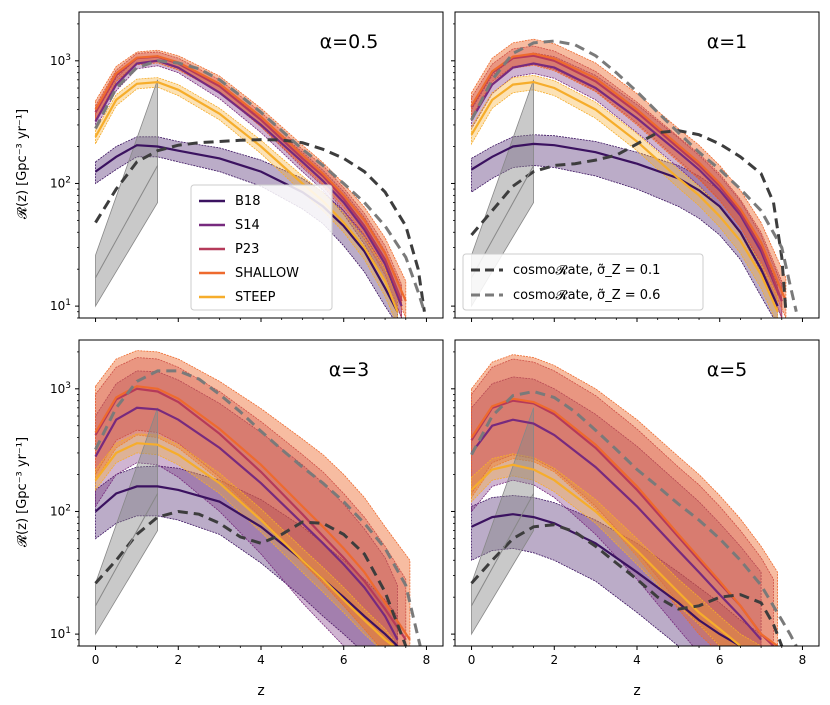  I want to click on y-axis-label-top: 𝓡(z) [Gpc⁻³ yr⁻¹], so click(22, 164).